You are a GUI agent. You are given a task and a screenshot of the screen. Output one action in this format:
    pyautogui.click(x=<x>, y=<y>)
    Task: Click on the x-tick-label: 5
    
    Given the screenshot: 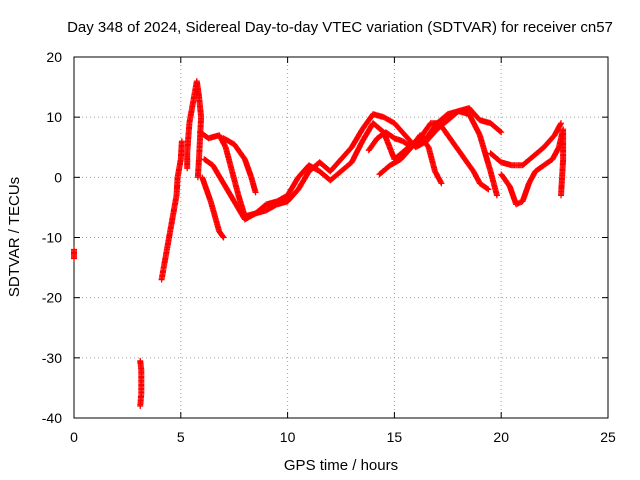 What is the action you would take?
    pyautogui.click(x=181, y=437)
    